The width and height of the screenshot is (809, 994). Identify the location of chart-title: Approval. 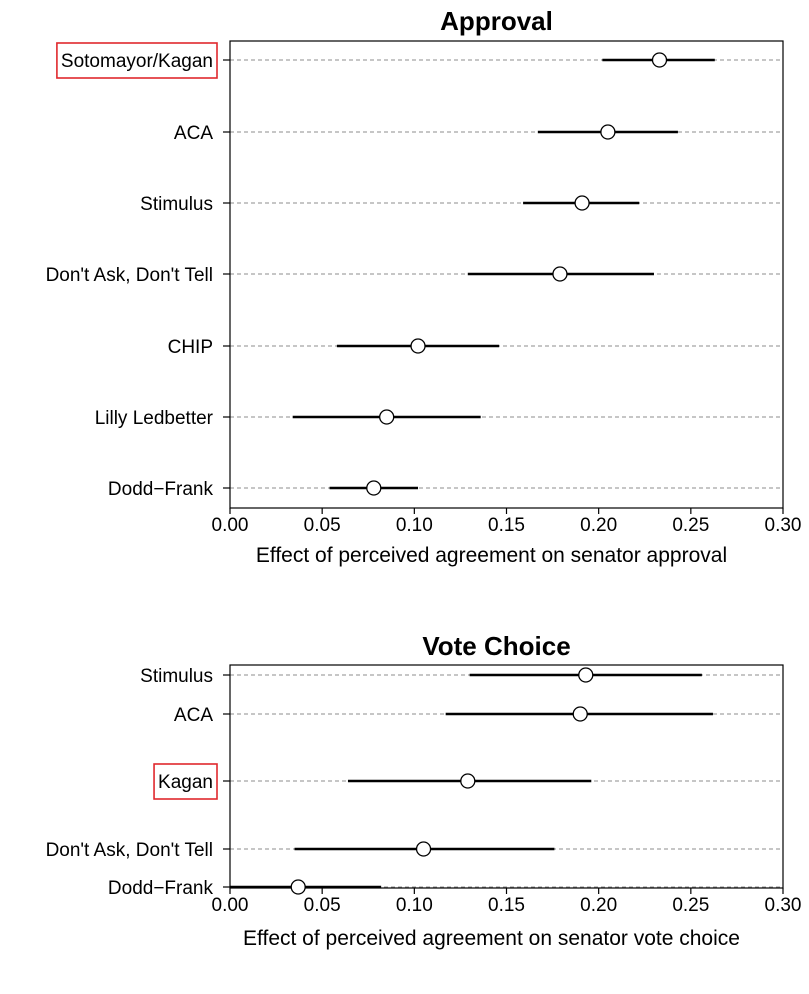
(496, 21).